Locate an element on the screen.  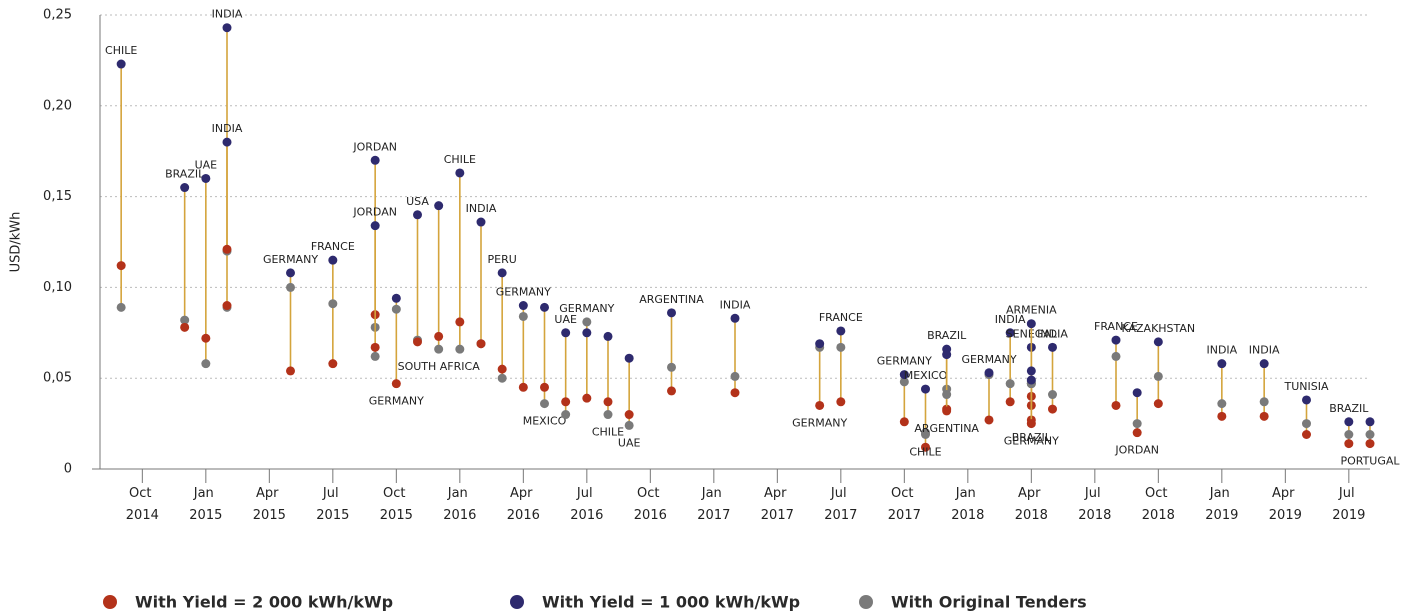
y-tick-label: 0 is located at coordinates (68, 469).